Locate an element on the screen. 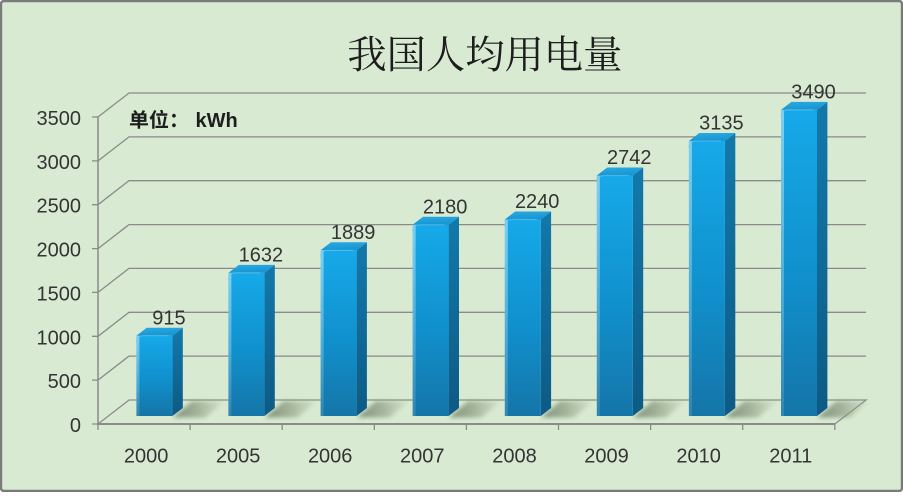 The image size is (903, 497). svg-text: 2005 is located at coordinates (238, 457).